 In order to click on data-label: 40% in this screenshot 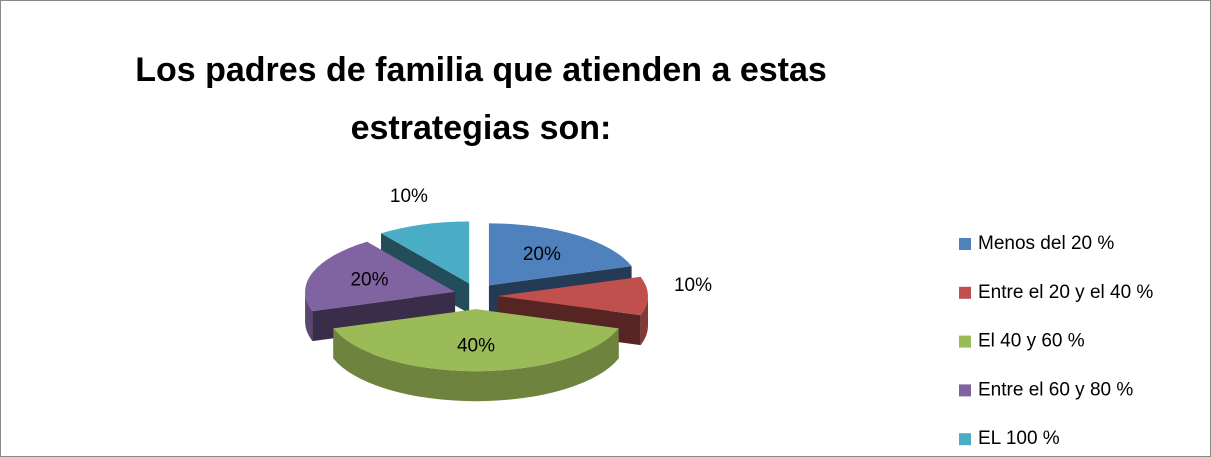, I will do `click(476, 345)`.